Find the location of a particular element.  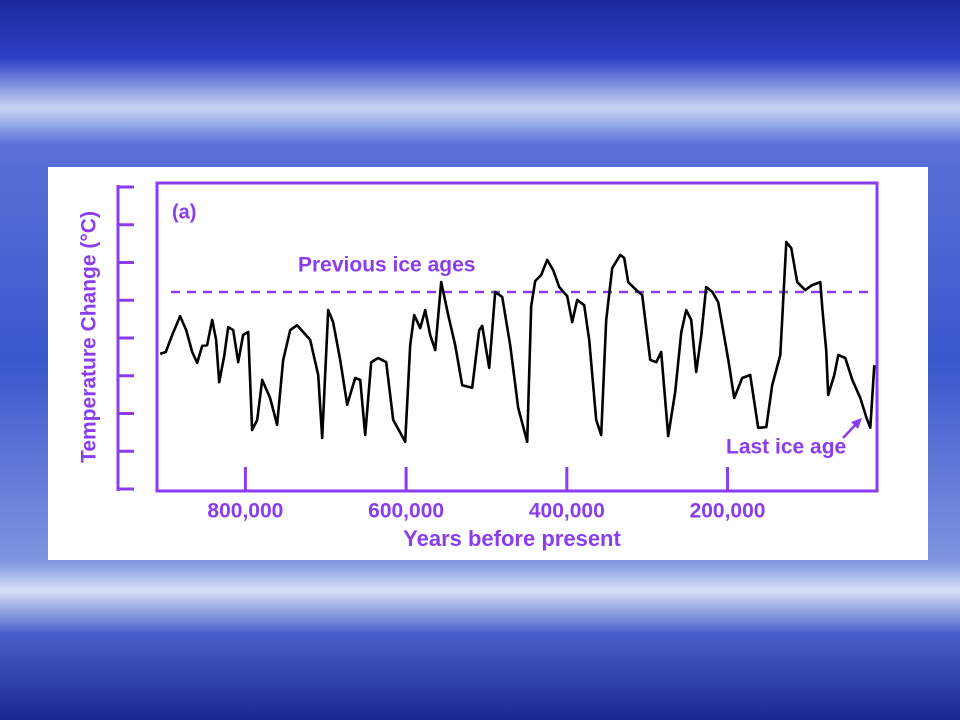

x-tick-label: 800,000 is located at coordinates (245, 511).